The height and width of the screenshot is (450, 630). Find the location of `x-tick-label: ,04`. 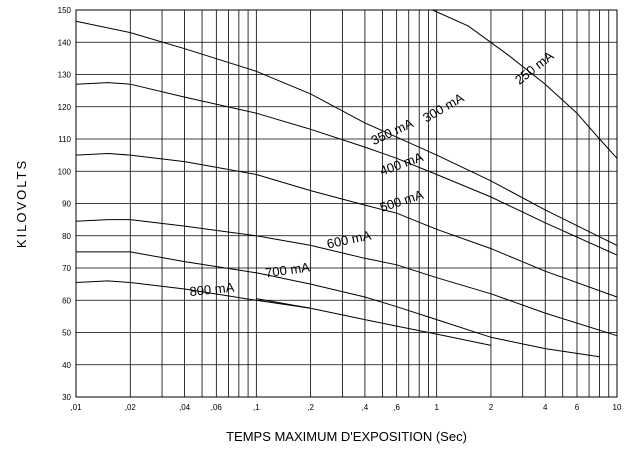

x-tick-label: ,04 is located at coordinates (185, 407).